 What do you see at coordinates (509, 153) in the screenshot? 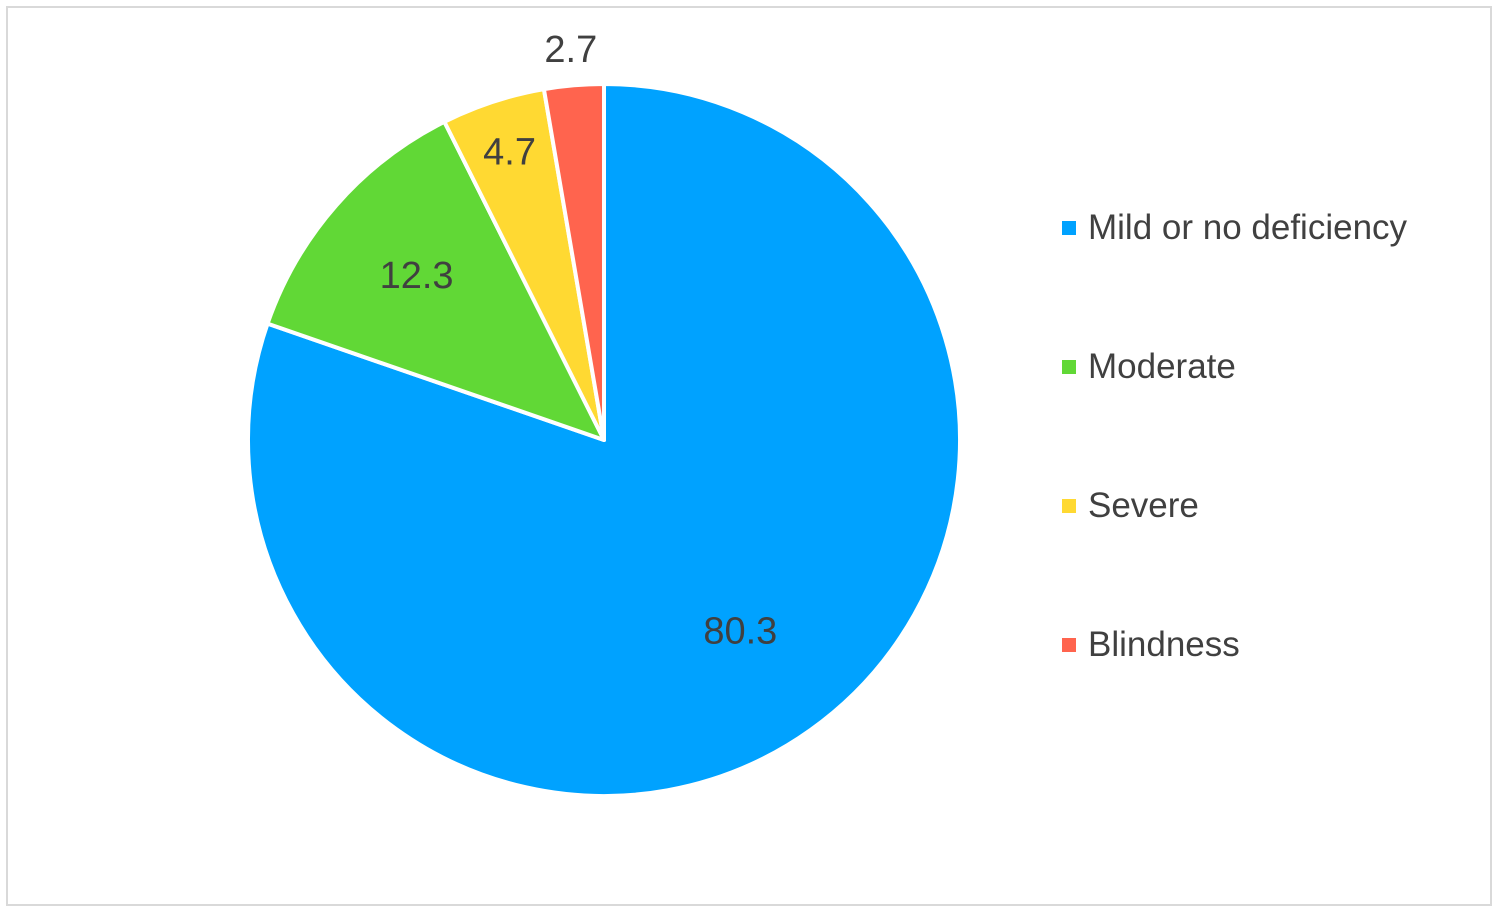
I see `data-label-severe: 4.7` at bounding box center [509, 153].